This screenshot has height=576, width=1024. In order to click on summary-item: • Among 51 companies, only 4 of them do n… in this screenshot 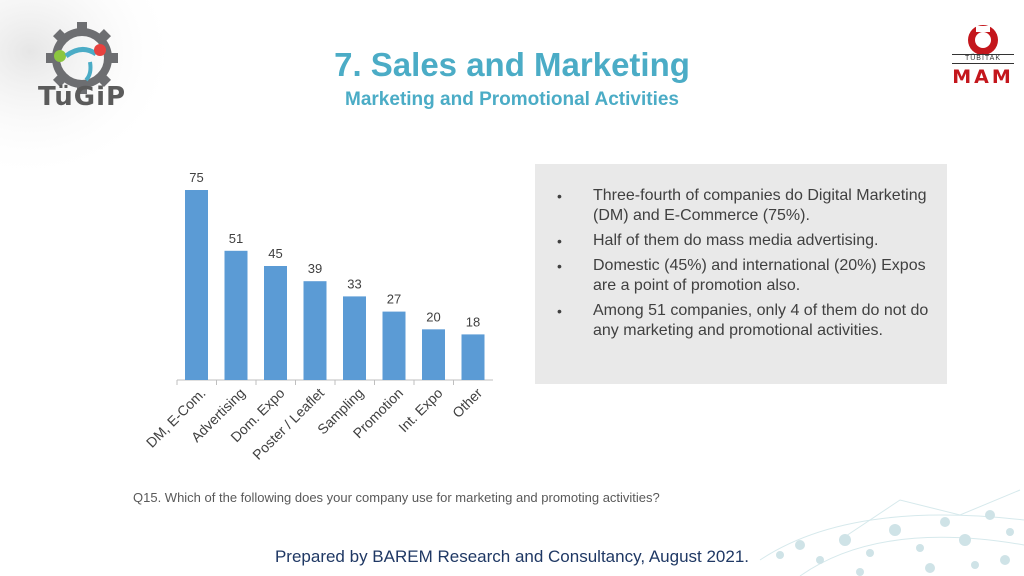, I will do `click(743, 320)`.